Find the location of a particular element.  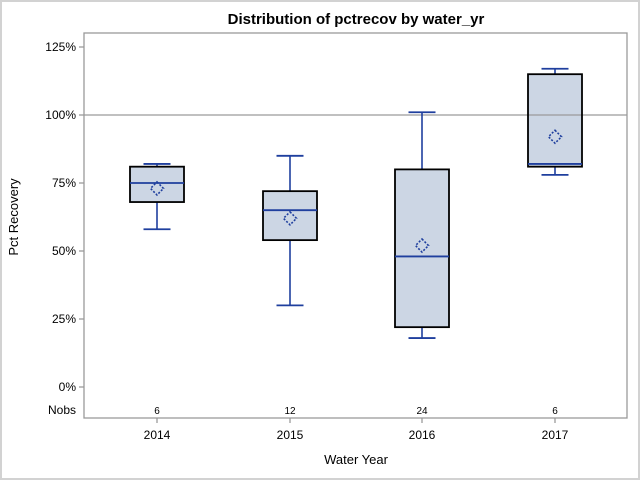

mean-marker-2017 is located at coordinates (555, 137).